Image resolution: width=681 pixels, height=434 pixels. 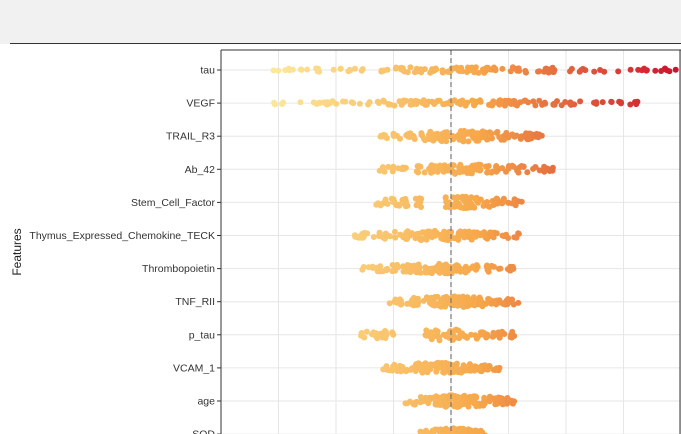 I want to click on top-toolbar-area, so click(x=340, y=22).